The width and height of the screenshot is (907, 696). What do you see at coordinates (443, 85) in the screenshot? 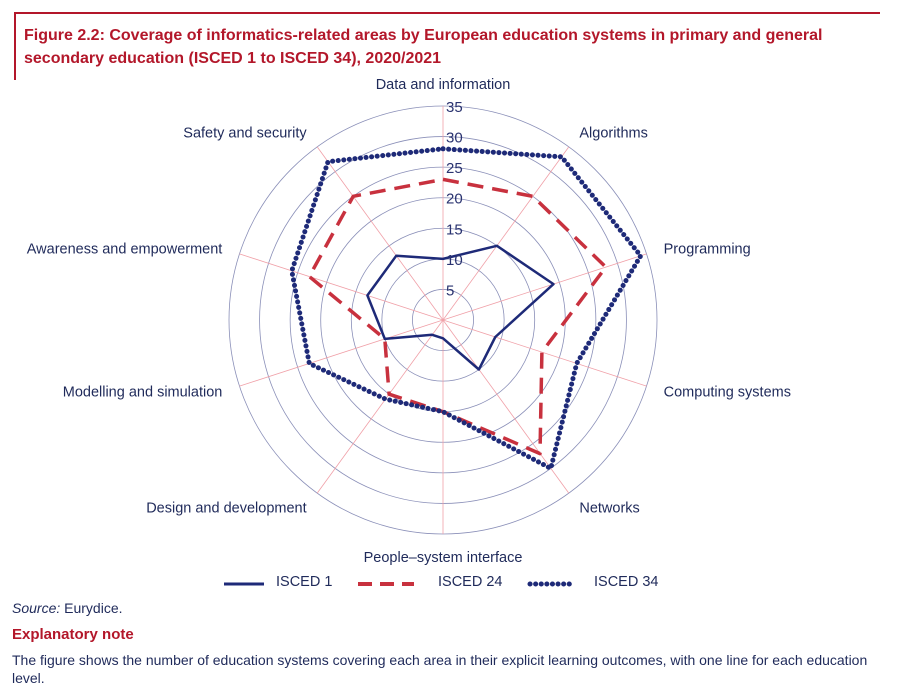
I see `category-label: Data and information` at bounding box center [443, 85].